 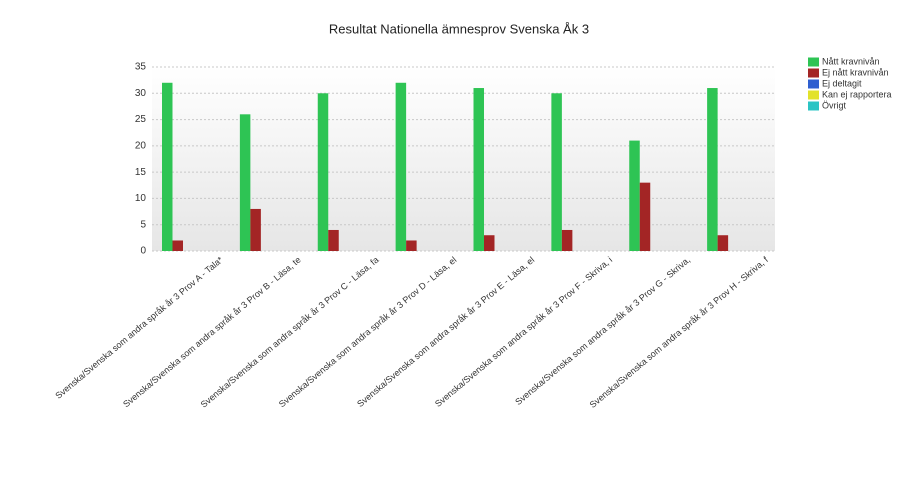 I want to click on legend-label: Ej nått kravnivån, so click(x=855, y=72).